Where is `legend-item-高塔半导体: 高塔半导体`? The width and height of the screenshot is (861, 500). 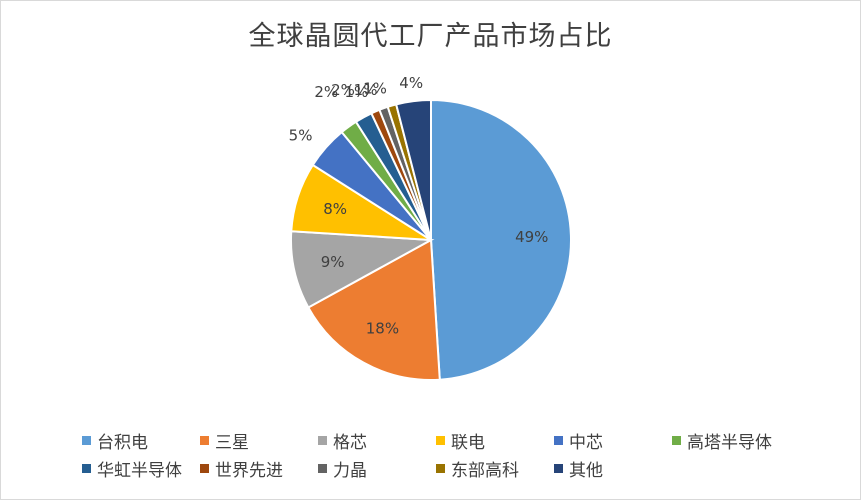 legend-item-高塔半导体: 高塔半导体 is located at coordinates (731, 440).